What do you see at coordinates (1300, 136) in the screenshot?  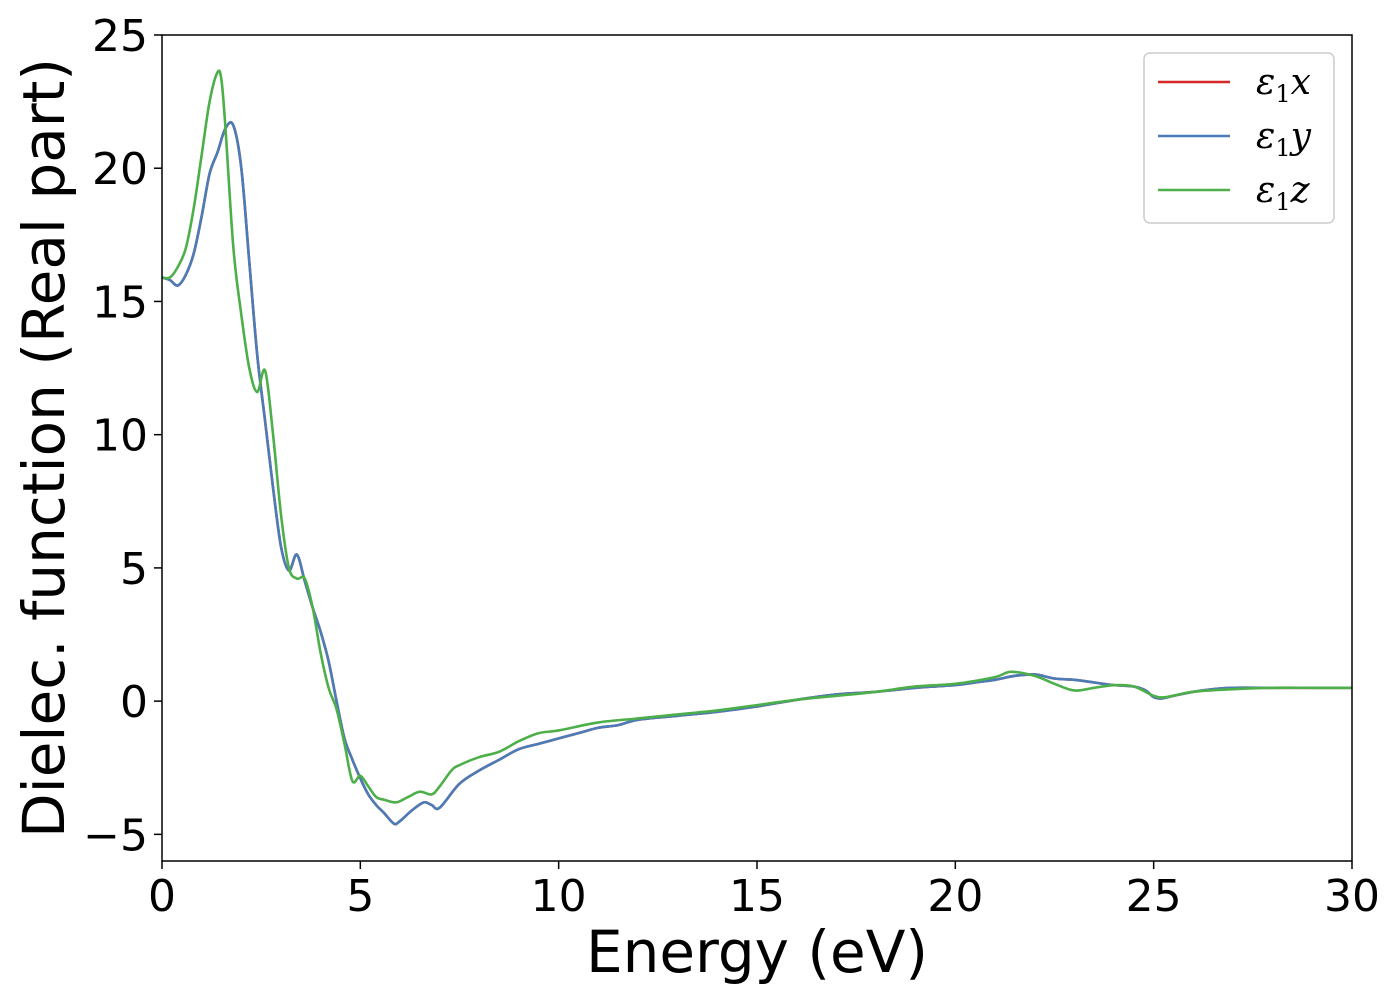 I see `legend-variable: y` at bounding box center [1300, 136].